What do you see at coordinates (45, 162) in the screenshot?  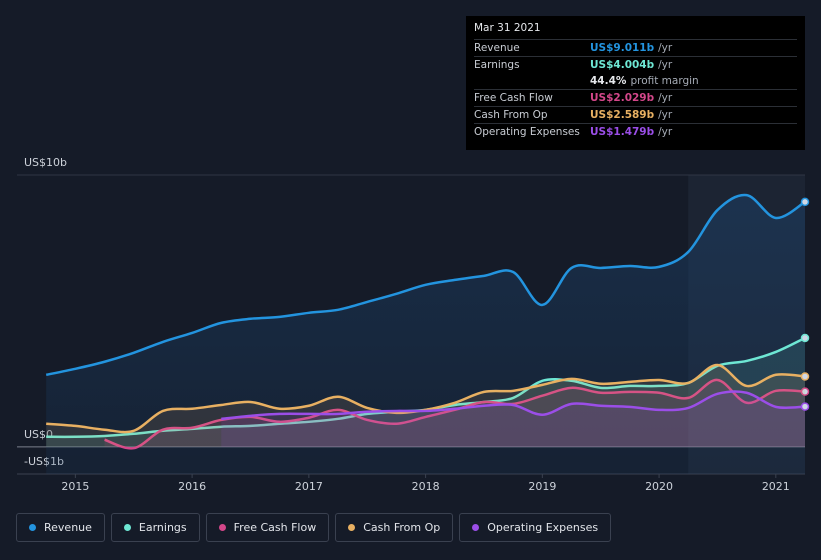 I see `y-tick-label: US$10b` at bounding box center [45, 162].